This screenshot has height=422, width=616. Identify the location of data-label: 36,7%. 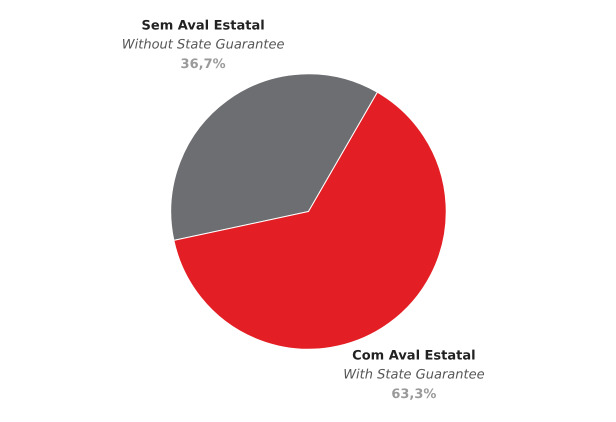
(203, 64).